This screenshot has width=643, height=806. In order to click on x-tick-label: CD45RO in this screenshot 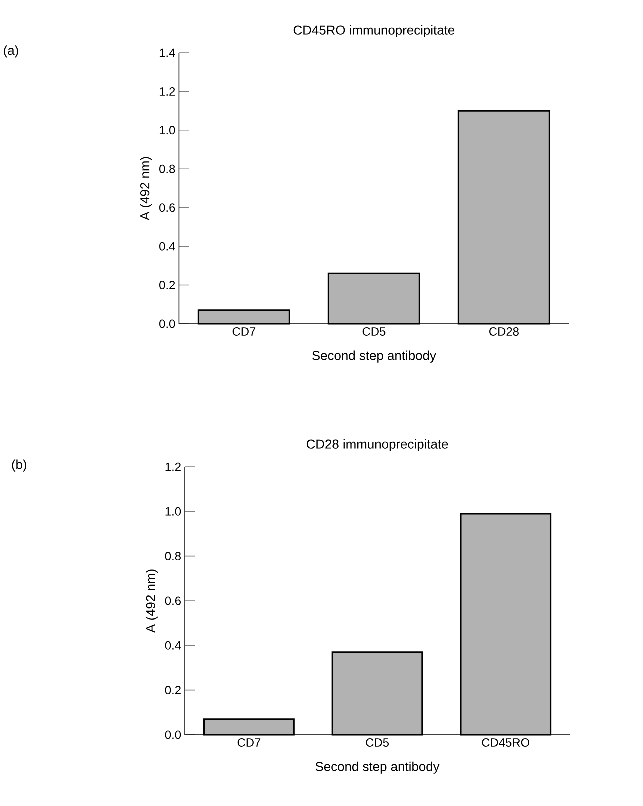, I will do `click(506, 742)`.